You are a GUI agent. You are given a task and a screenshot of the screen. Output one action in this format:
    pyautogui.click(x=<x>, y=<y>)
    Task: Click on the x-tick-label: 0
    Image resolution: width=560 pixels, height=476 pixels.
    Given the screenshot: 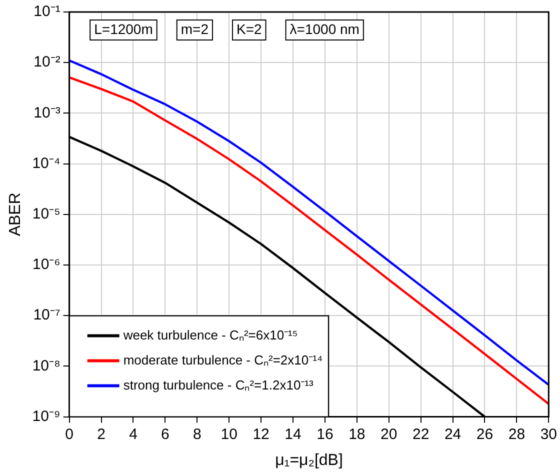 What is the action you would take?
    pyautogui.click(x=69, y=434)
    